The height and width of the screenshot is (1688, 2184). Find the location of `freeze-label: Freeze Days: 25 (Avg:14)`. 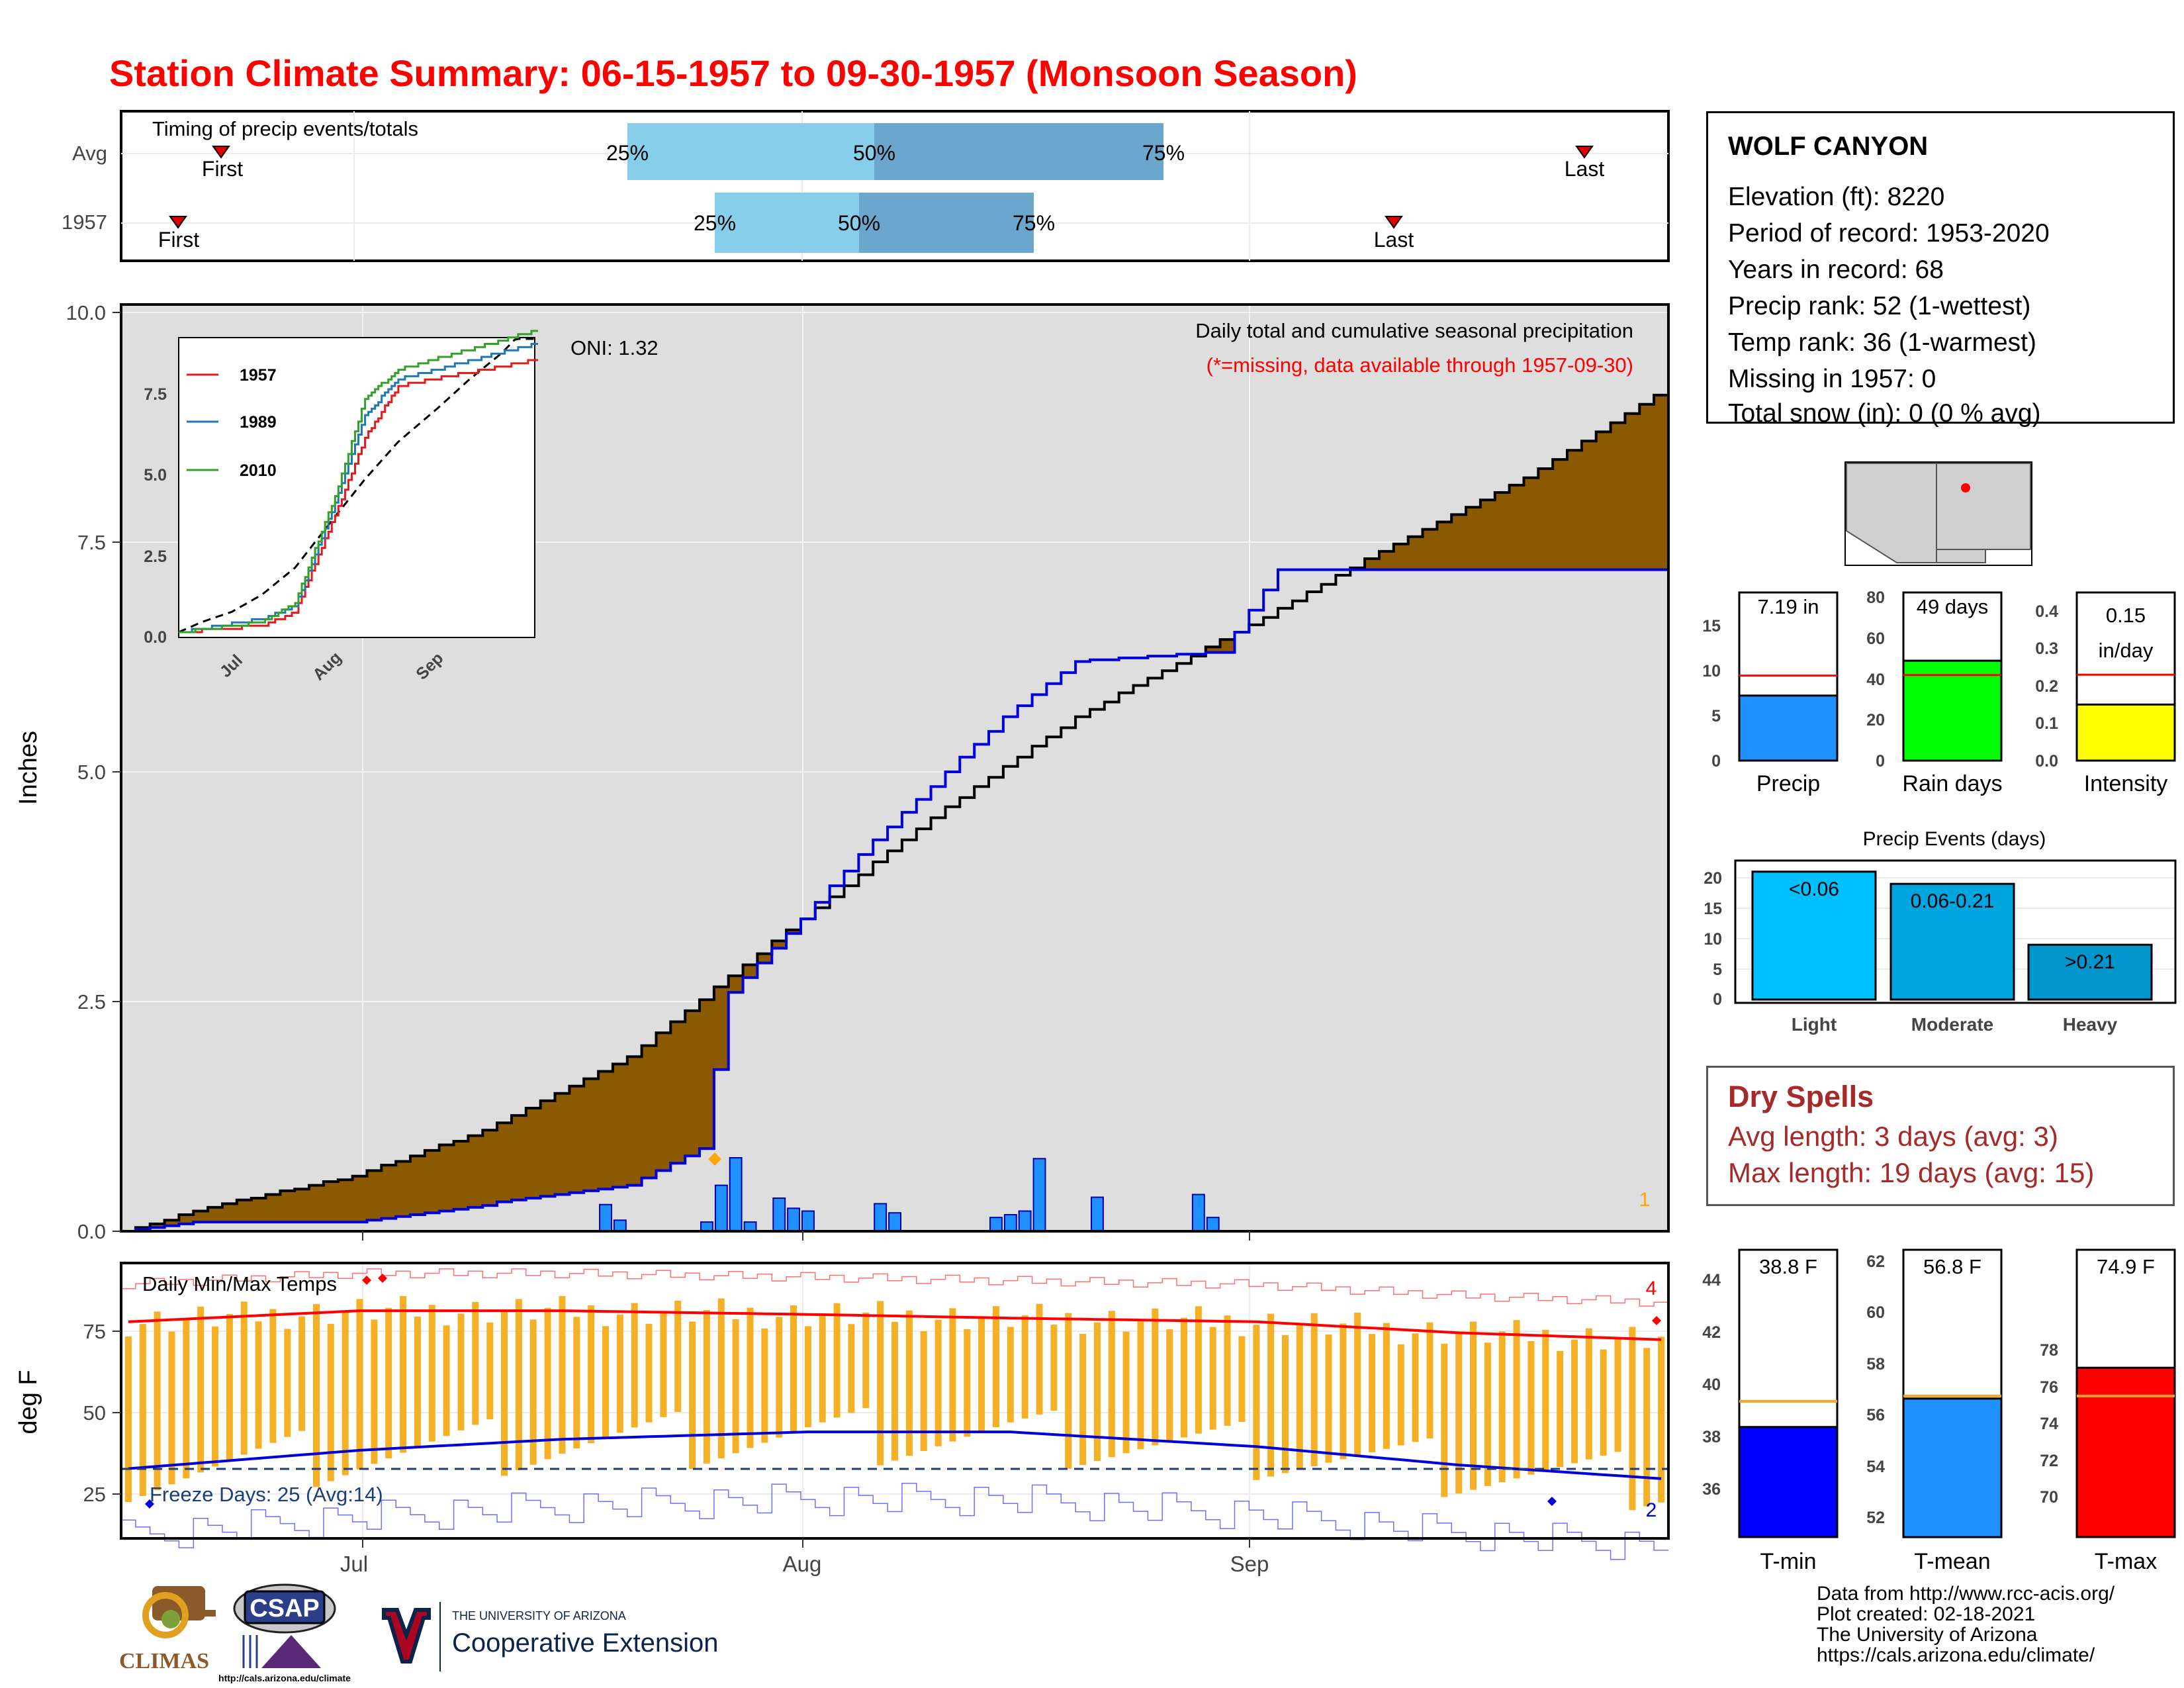

freeze-label: Freeze Days: 25 (Avg:14) is located at coordinates (266, 1495).